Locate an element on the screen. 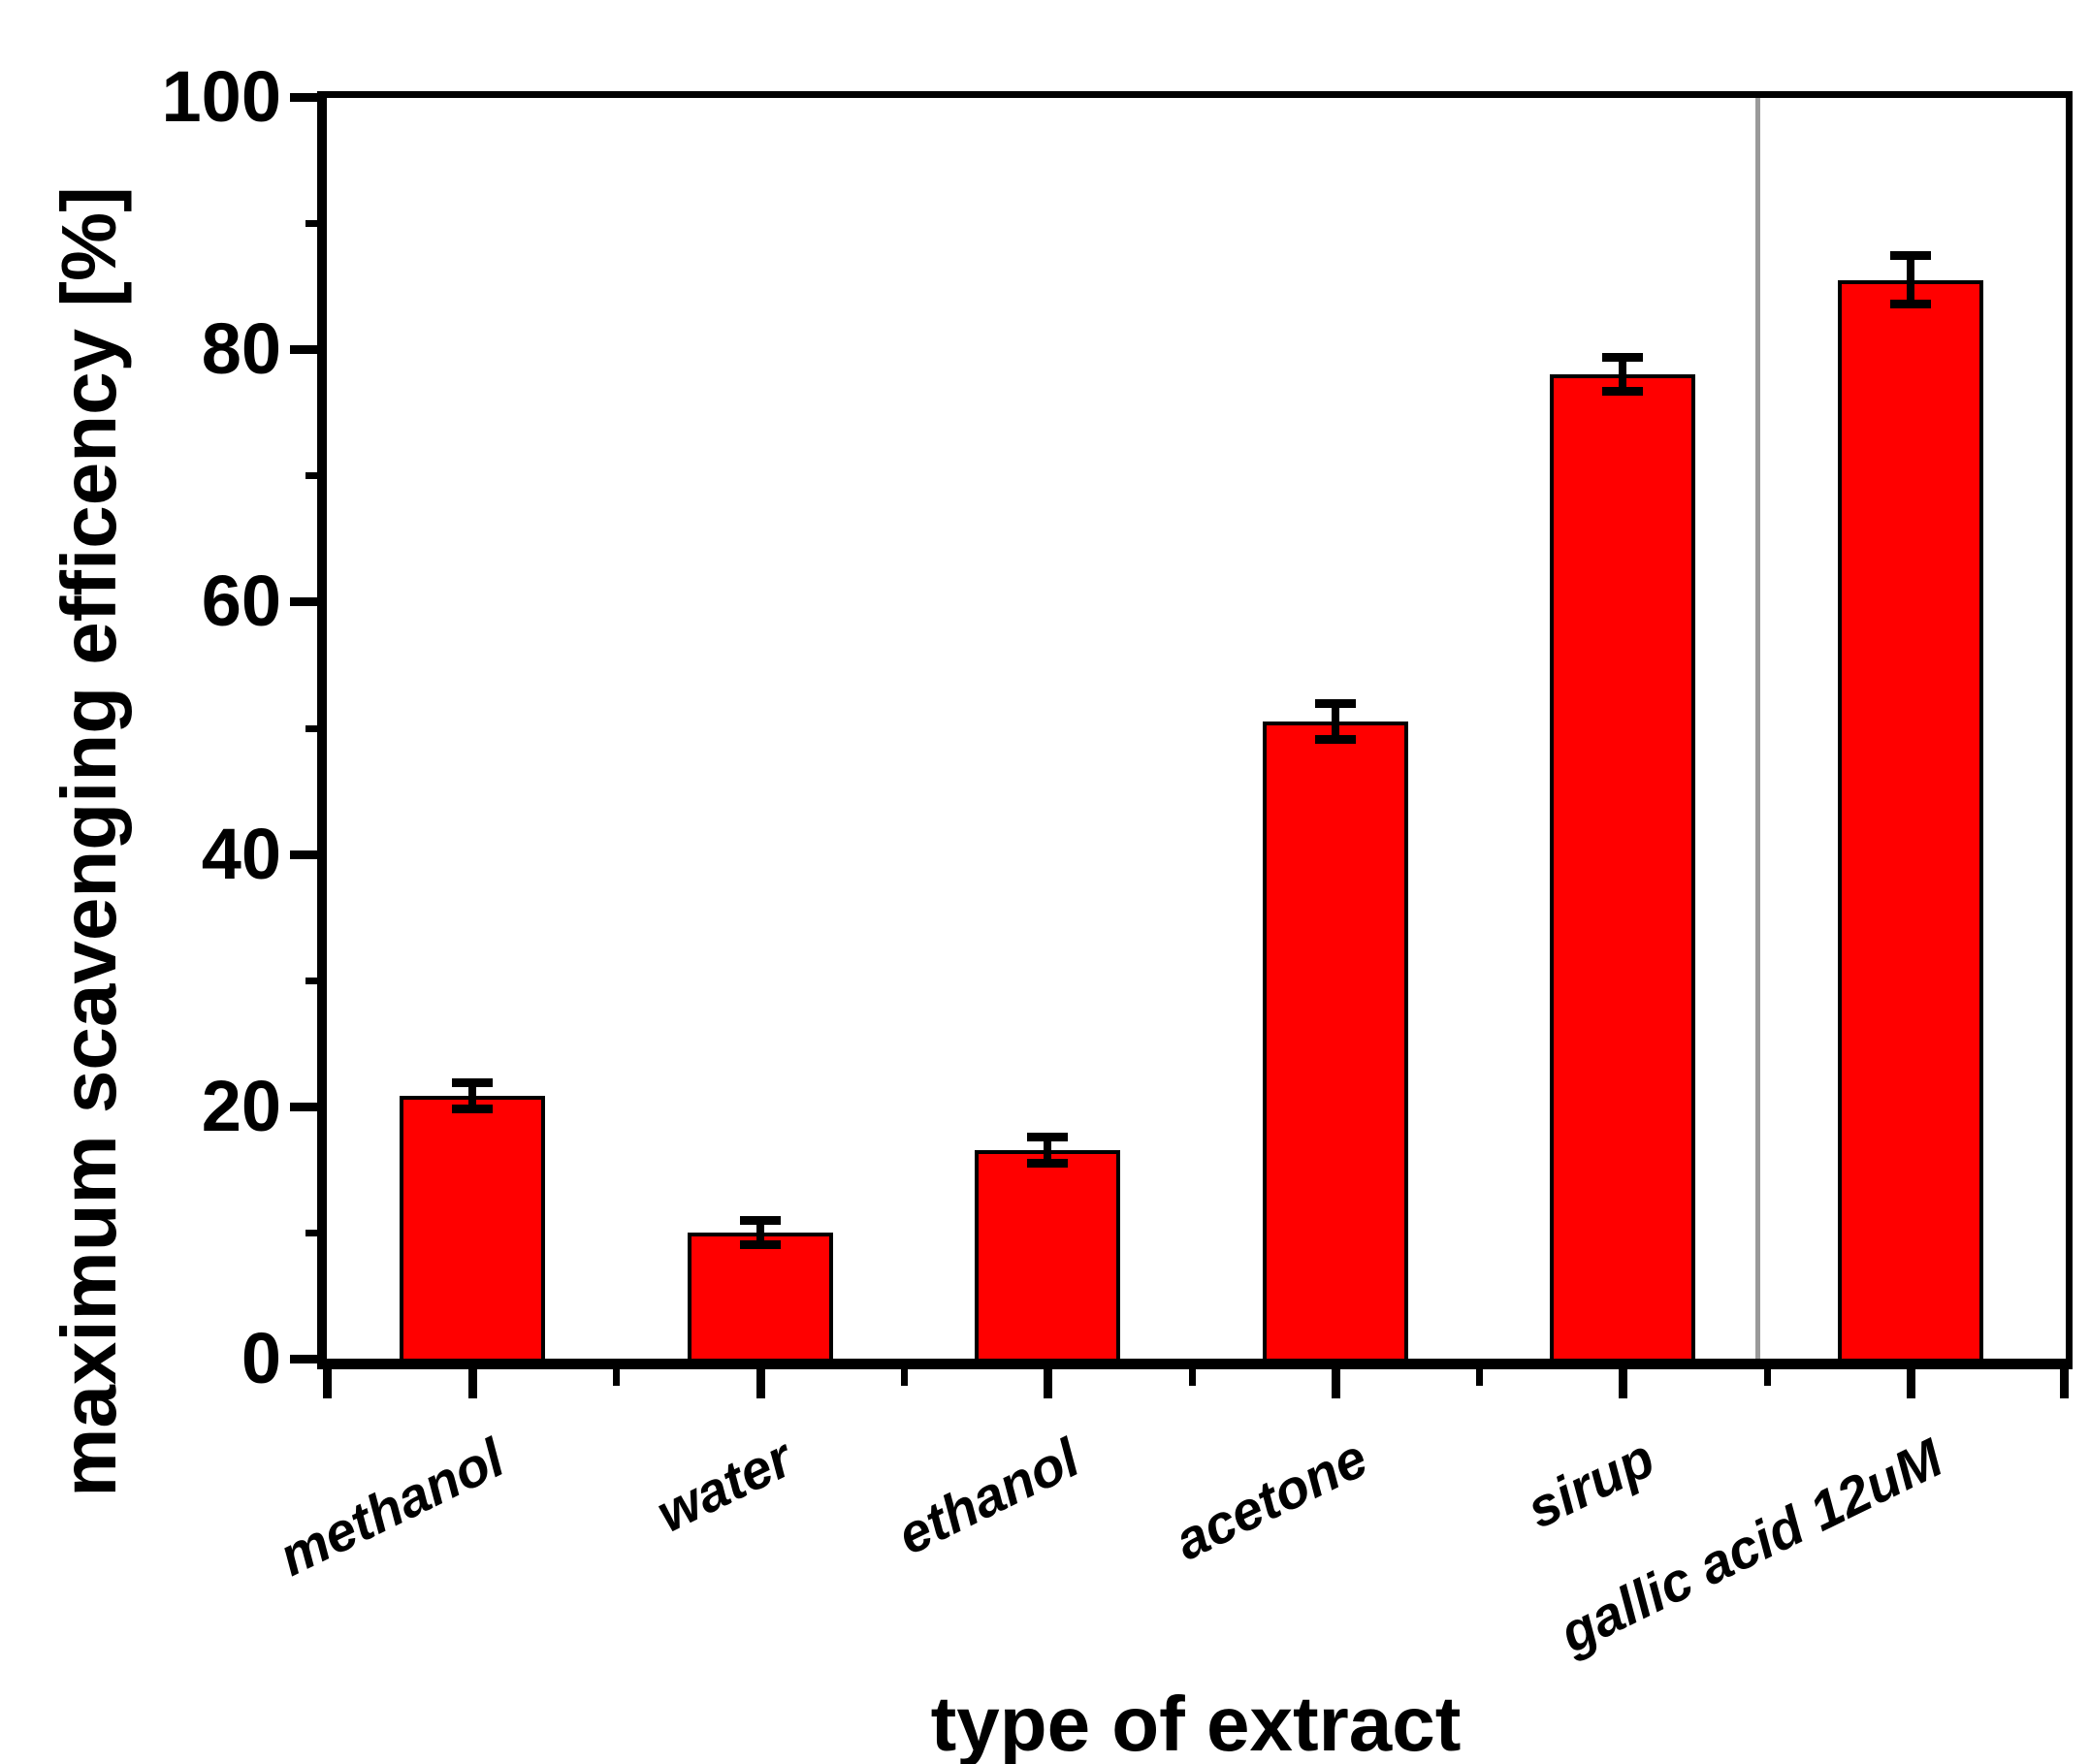 The width and height of the screenshot is (2090, 1764). group-divider-line is located at coordinates (1757, 728).